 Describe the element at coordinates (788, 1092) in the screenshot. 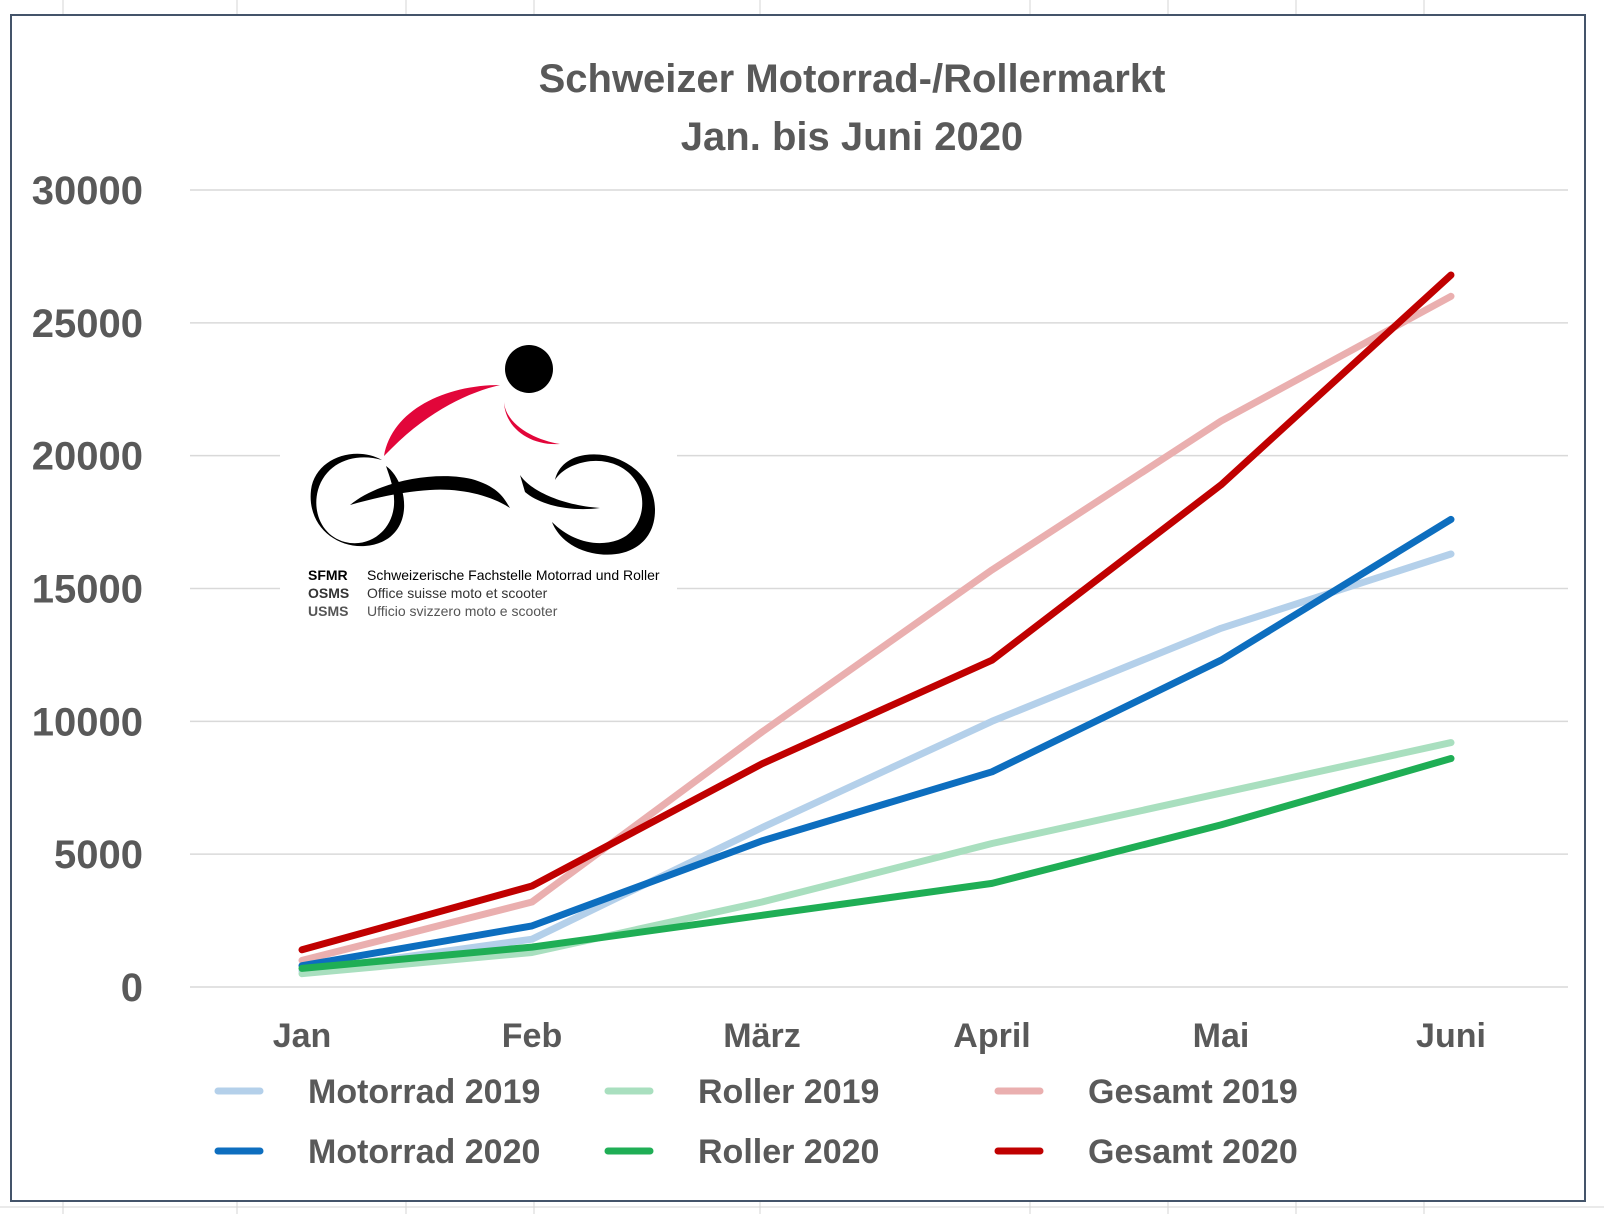

I see `legend-label: Roller 2019` at that location.